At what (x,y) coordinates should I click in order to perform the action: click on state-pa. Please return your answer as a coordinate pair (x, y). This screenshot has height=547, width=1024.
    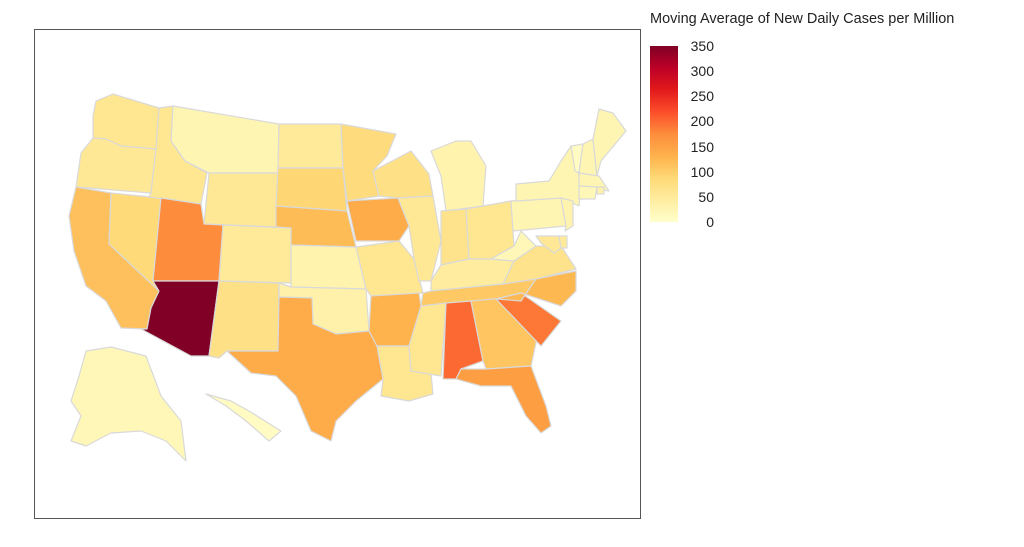
    Looking at the image, I should click on (538, 214).